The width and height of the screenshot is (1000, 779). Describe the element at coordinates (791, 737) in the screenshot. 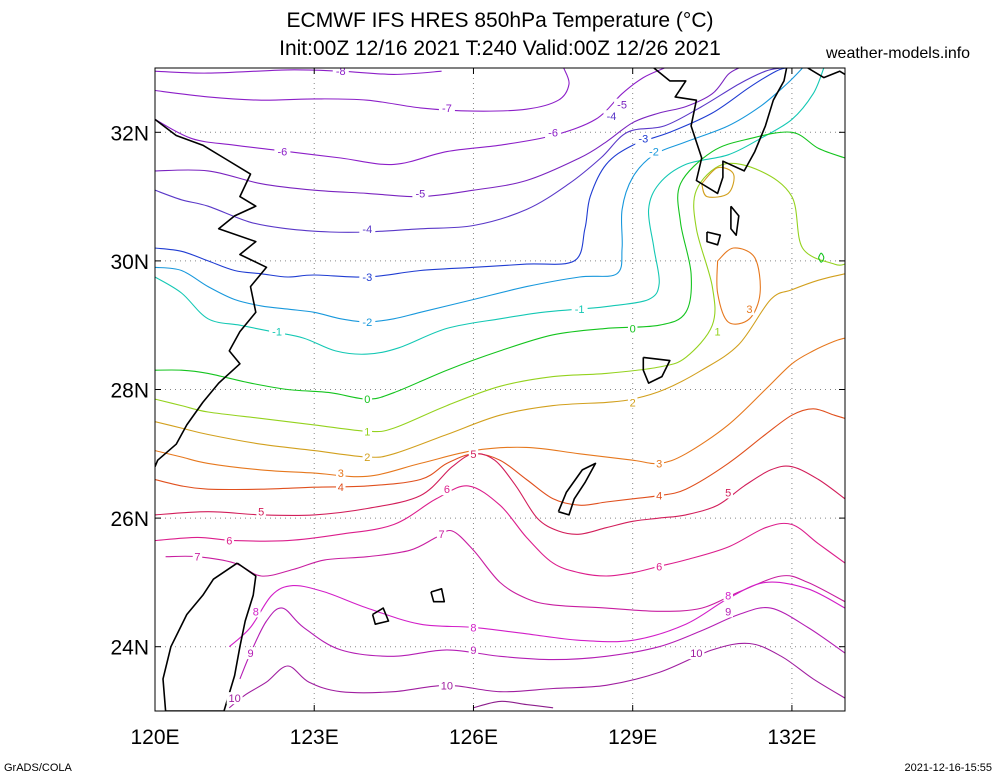

I see `x-tick-label: 132E` at that location.